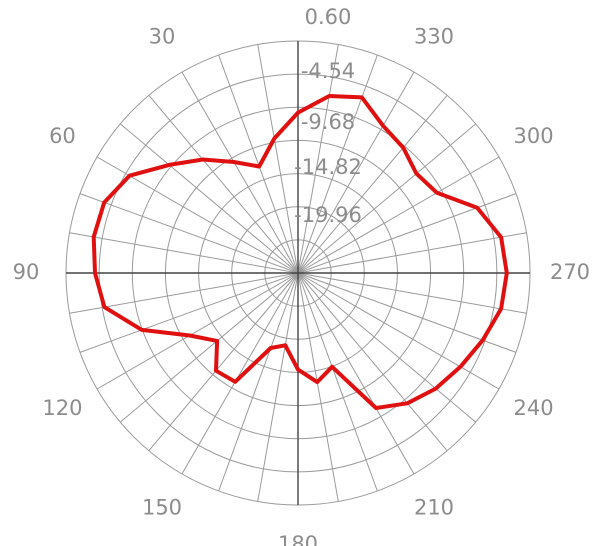  What do you see at coordinates (570, 272) in the screenshot?
I see `angle-tick-label: 270` at bounding box center [570, 272].